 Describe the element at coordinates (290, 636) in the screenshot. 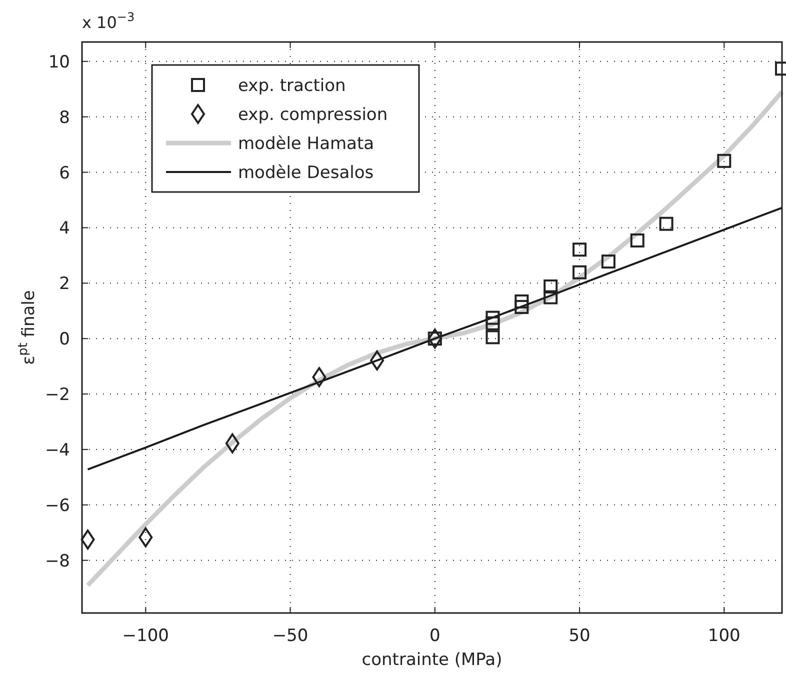

I see `x-tick-label: −50` at that location.